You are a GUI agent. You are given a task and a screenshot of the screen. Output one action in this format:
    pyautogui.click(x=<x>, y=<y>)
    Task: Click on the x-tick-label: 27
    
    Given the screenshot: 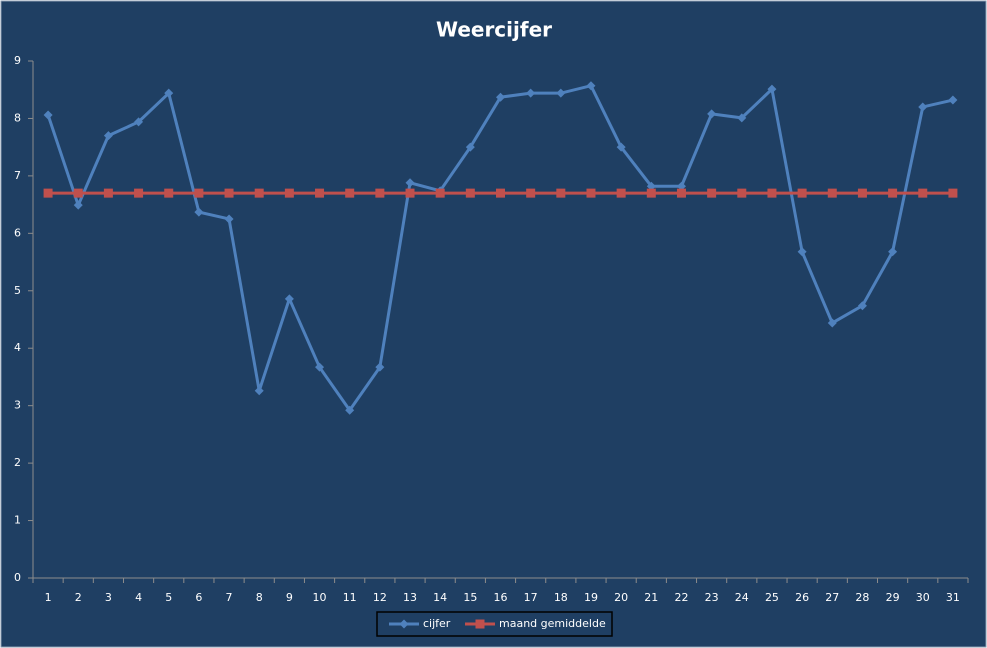 What is the action you would take?
    pyautogui.click(x=832, y=597)
    